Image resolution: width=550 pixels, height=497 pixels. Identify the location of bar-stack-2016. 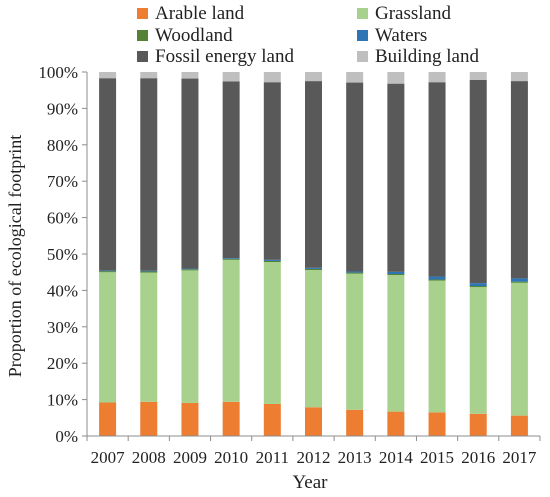
(478, 254).